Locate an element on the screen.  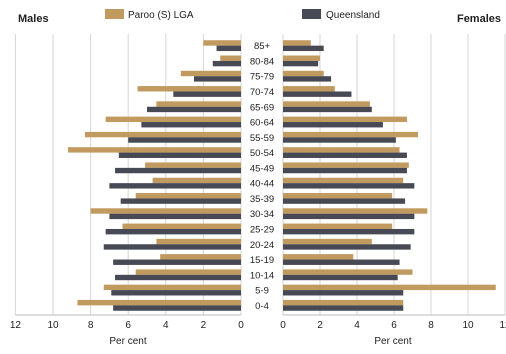
male-tick-label: 12 is located at coordinates (16, 325).